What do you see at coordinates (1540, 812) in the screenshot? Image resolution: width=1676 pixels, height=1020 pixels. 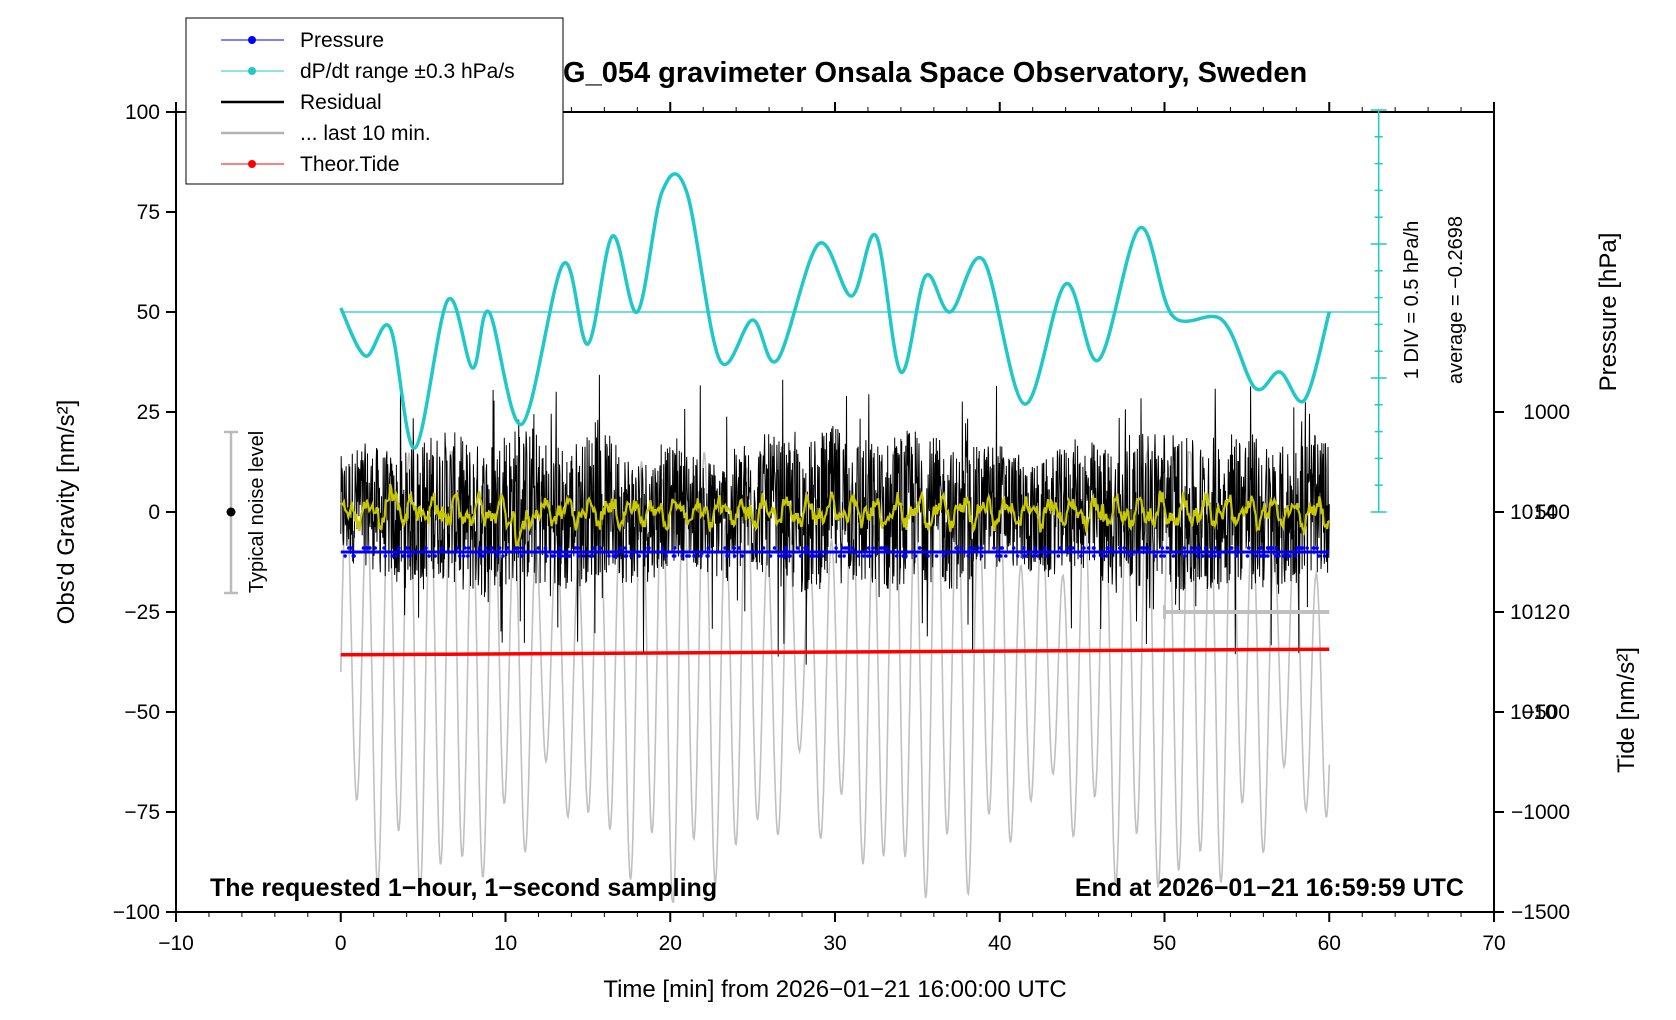 I see `tide-tick-label: −1000` at bounding box center [1540, 812].